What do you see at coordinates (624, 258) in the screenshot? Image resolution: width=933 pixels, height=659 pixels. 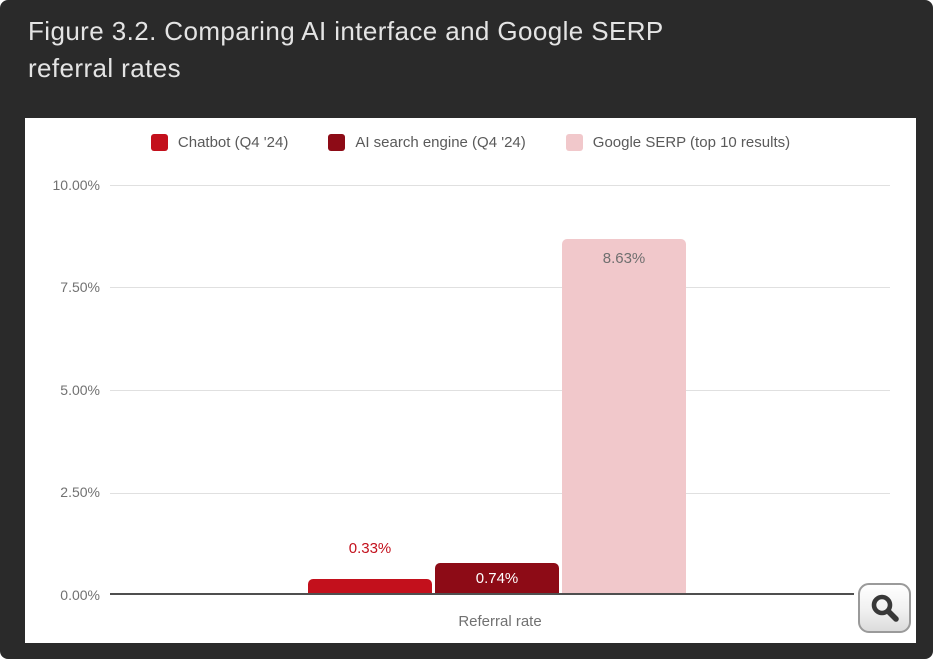 I see `bar-label-google-serp: 8.63%` at bounding box center [624, 258].